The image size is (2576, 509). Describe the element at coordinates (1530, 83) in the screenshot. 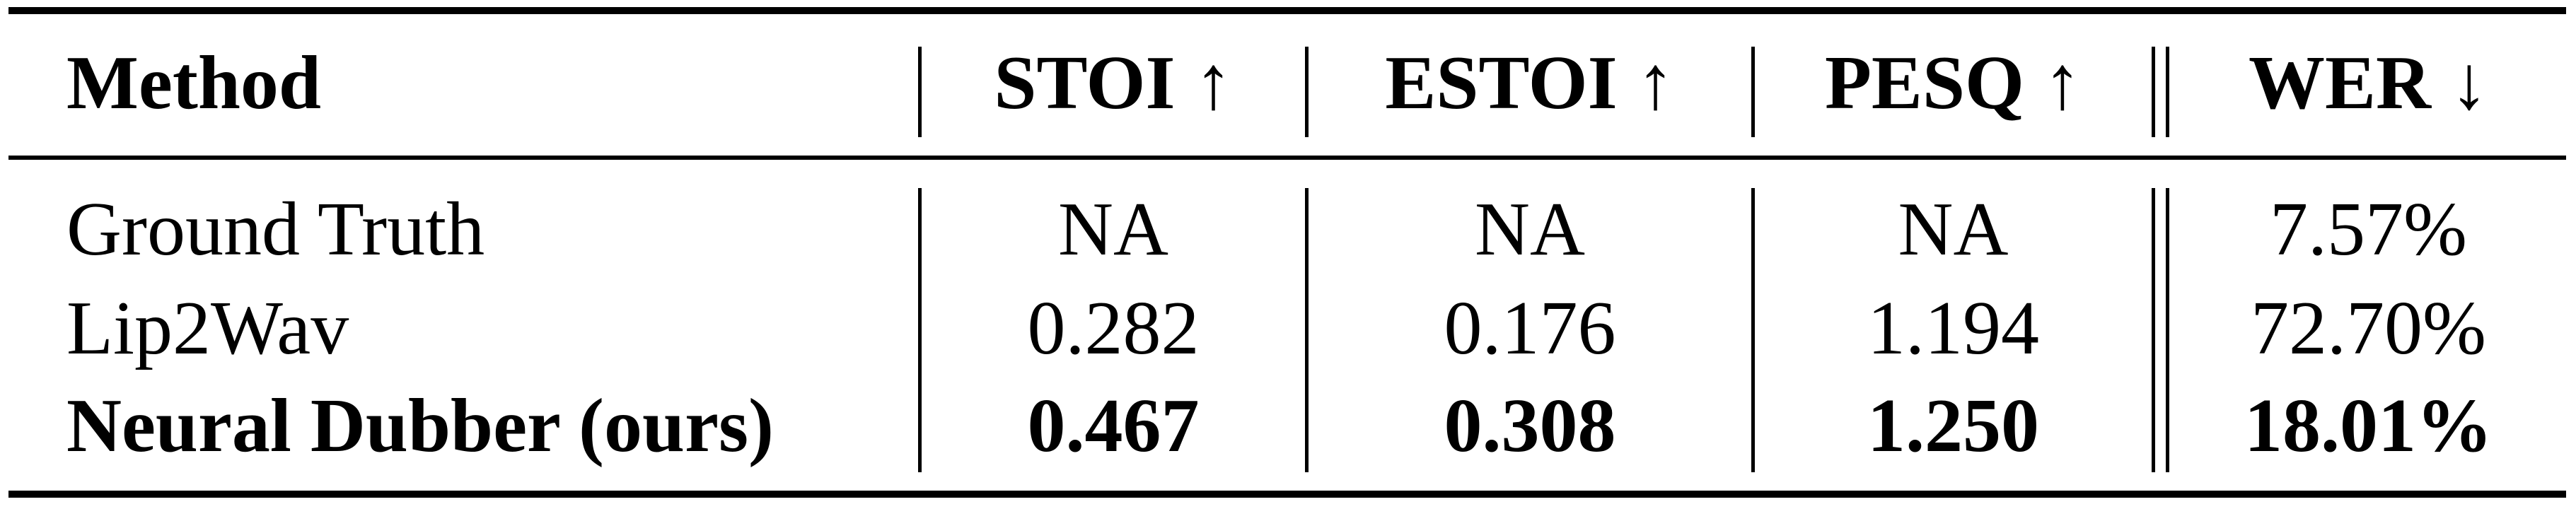

I see `header-estoi: ESTOI ↑` at that location.